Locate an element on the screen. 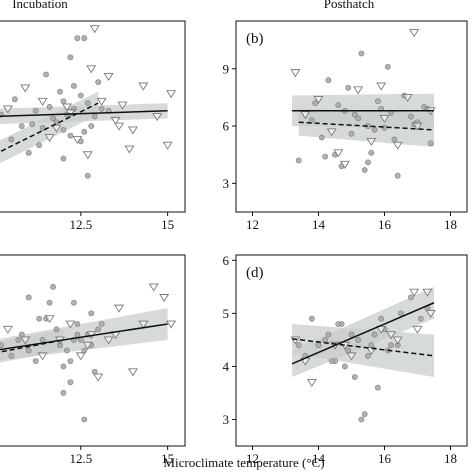 The height and width of the screenshot is (474, 474). x-tick-label: 14 is located at coordinates (319, 224).